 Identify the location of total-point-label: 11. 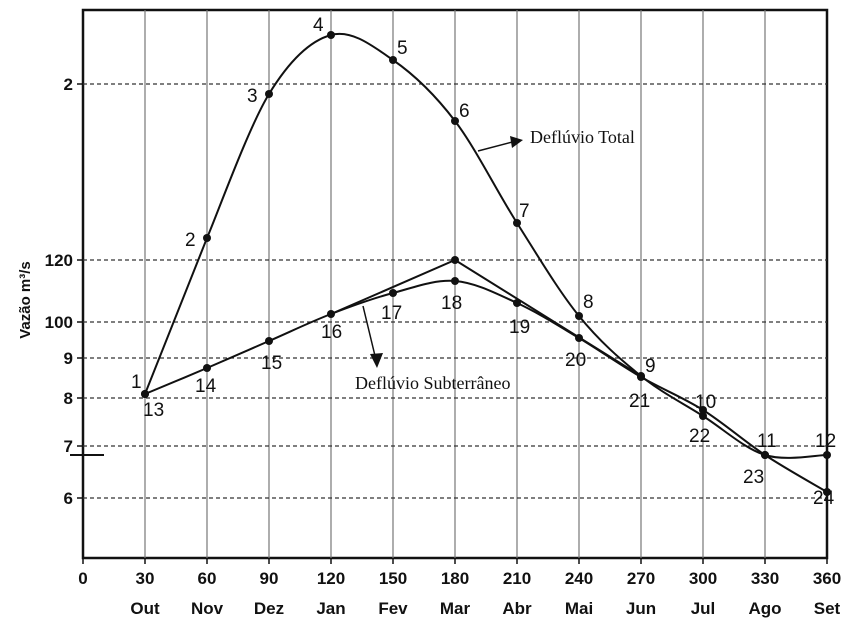
(767, 441).